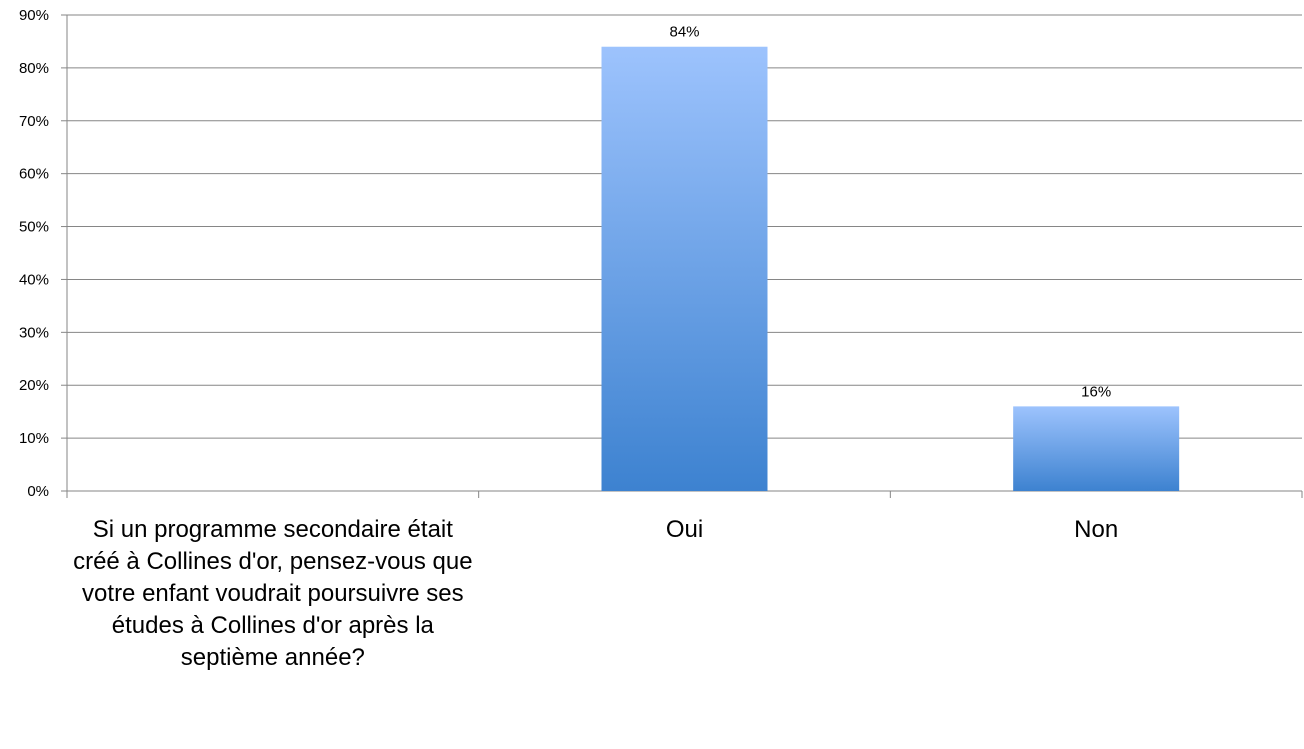 This screenshot has width=1304, height=749. Describe the element at coordinates (684, 529) in the screenshot. I see `x-category-label: Oui` at that location.